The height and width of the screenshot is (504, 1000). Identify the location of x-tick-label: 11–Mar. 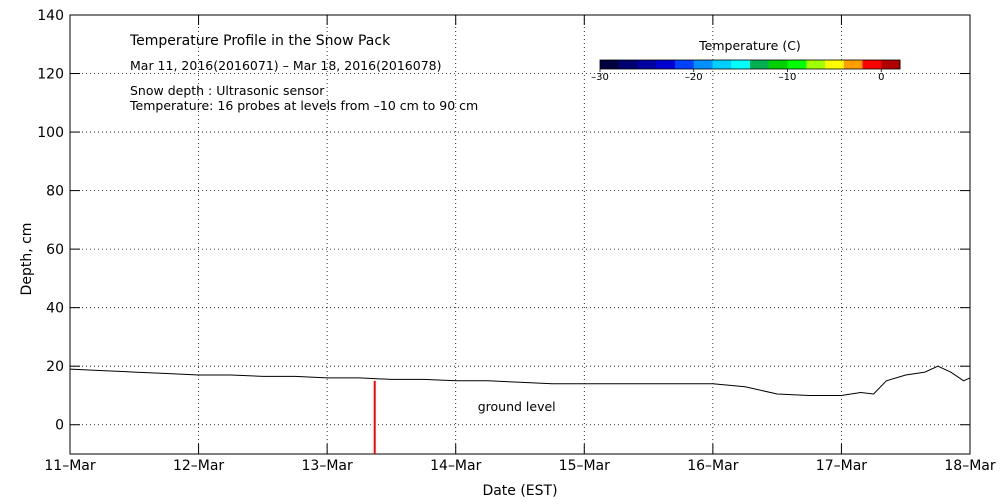
(69, 466).